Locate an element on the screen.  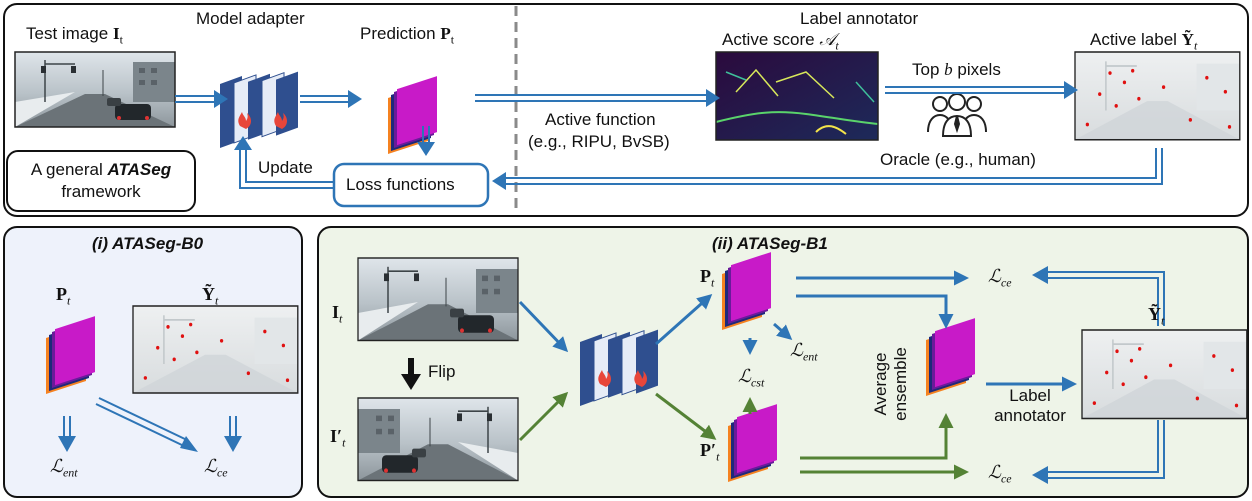
b0-P-symbol: P is located at coordinates (61, 294).